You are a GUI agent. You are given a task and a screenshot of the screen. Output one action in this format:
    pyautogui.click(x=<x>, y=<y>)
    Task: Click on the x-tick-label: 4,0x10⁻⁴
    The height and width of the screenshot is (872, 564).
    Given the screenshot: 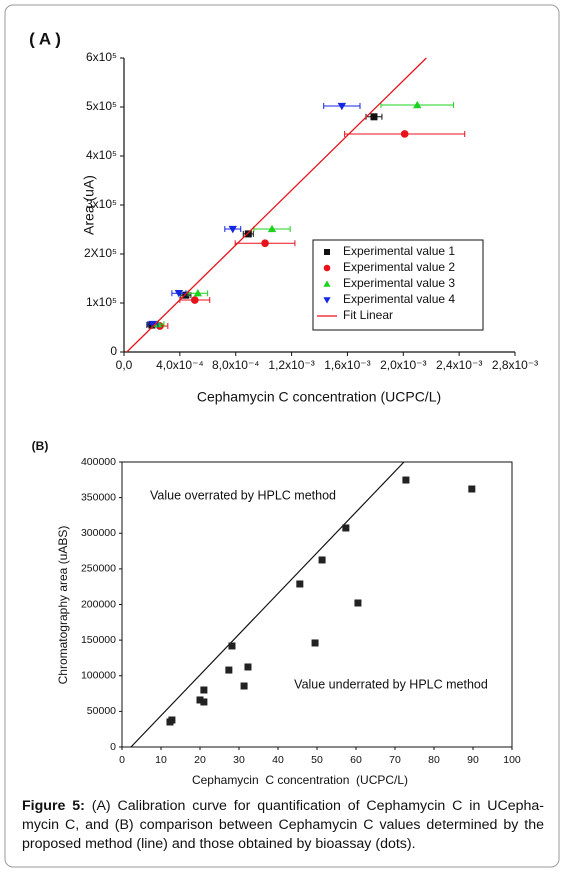 What is the action you would take?
    pyautogui.click(x=180, y=365)
    